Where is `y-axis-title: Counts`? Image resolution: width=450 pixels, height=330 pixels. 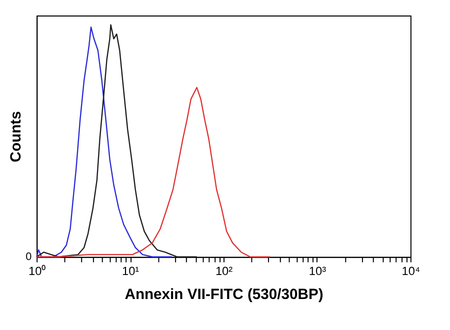
y-axis-title: Counts is located at coordinates (16, 136).